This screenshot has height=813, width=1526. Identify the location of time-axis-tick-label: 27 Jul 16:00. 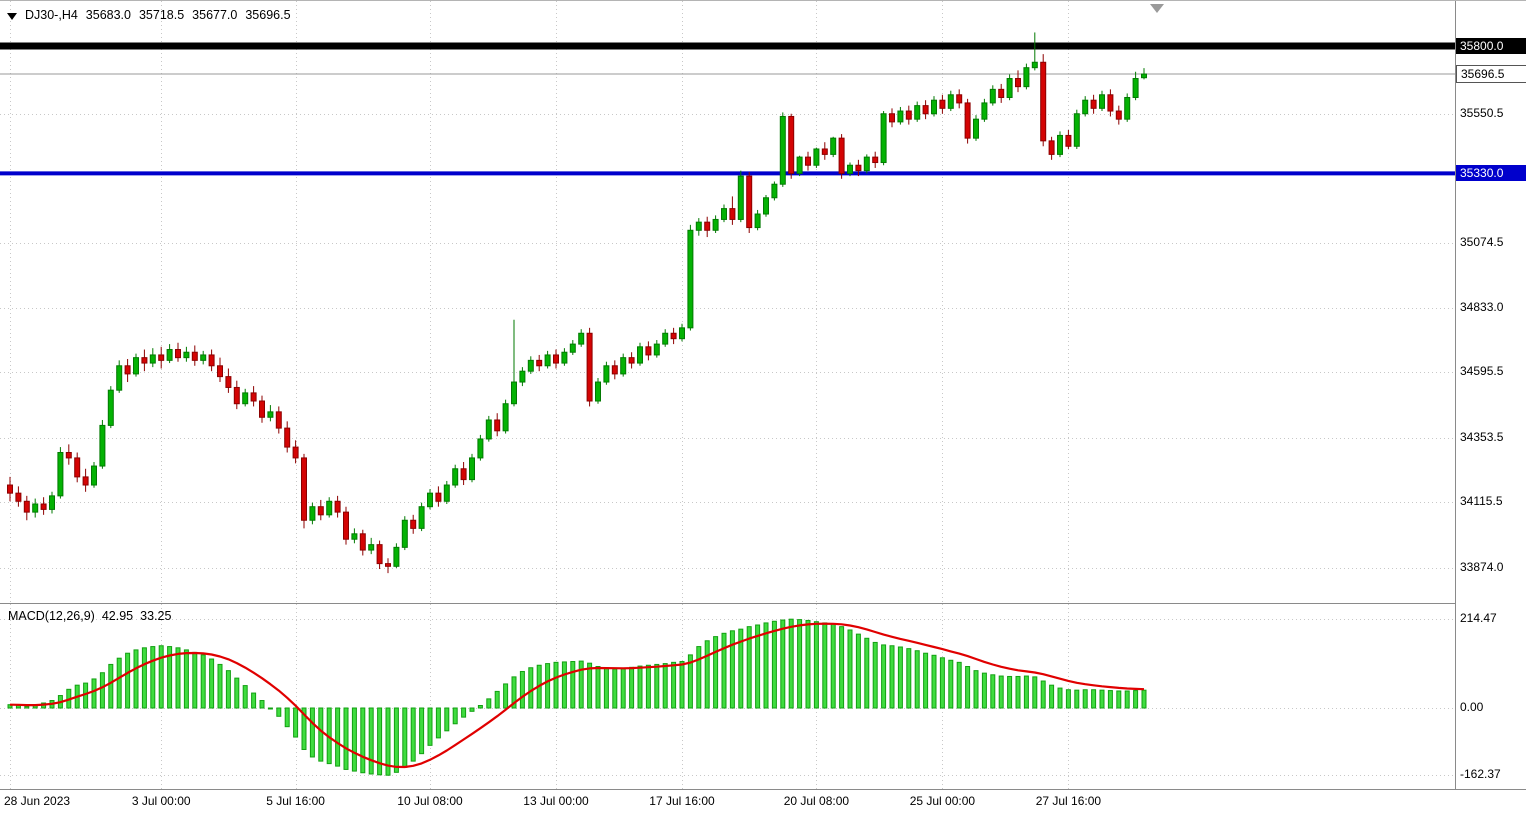
(1068, 801).